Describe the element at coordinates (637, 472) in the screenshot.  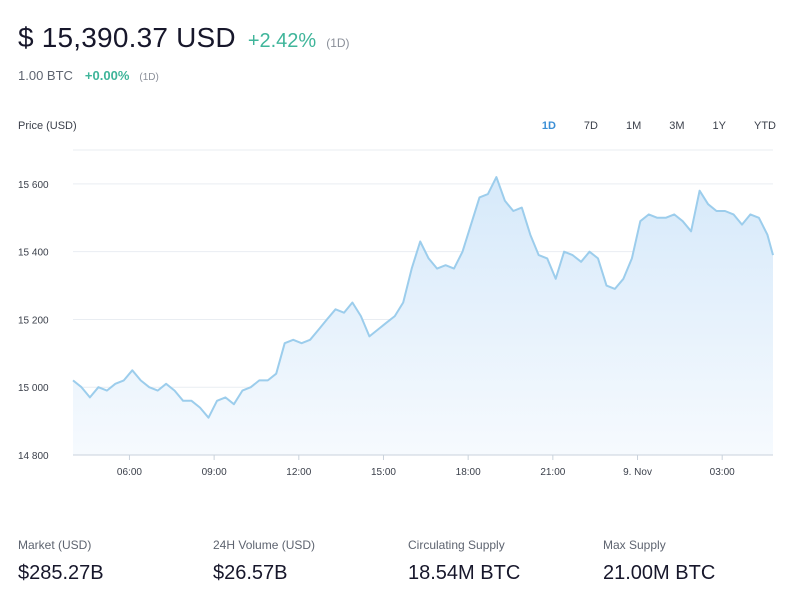
I see `x-tick-label: 9. Nov` at that location.